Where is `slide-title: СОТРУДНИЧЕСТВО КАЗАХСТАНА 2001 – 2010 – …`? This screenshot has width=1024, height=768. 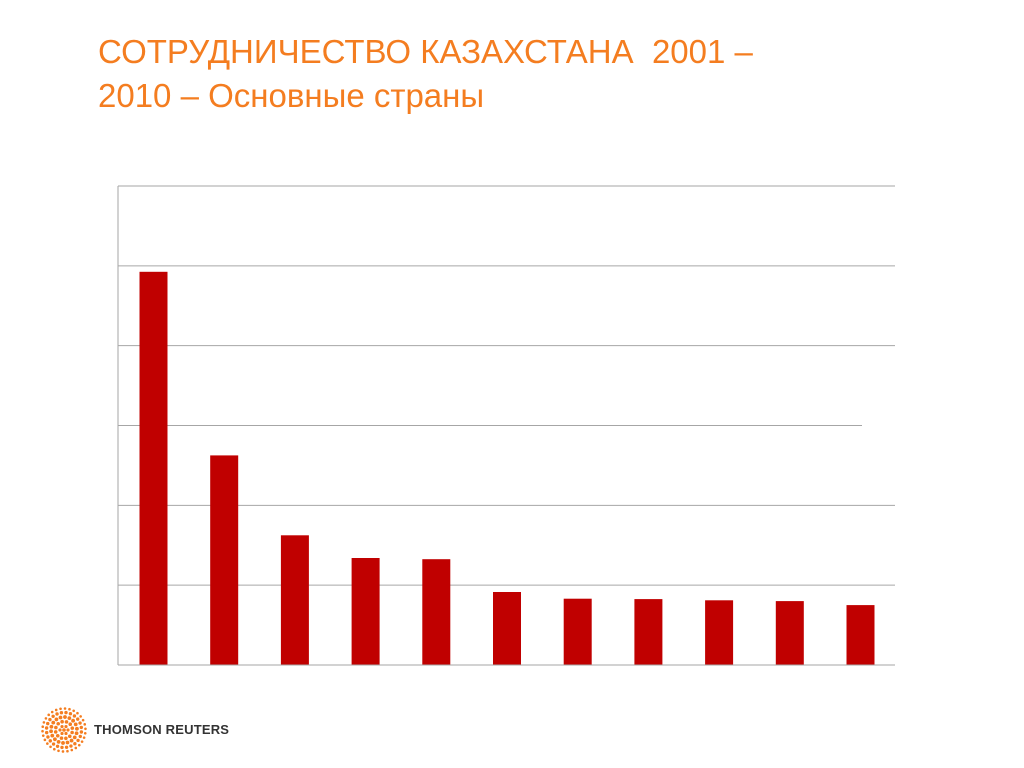
slide-title: СОТРУДНИЧЕСТВО КАЗАХСТАНА 2001 – 2010 – … is located at coordinates (518, 74).